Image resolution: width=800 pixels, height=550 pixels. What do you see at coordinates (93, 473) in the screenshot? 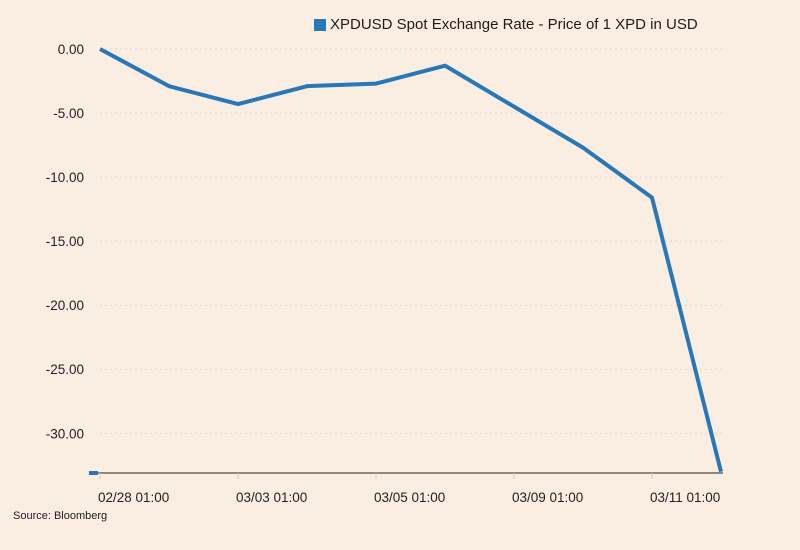
I see `axis-marker` at bounding box center [93, 473].